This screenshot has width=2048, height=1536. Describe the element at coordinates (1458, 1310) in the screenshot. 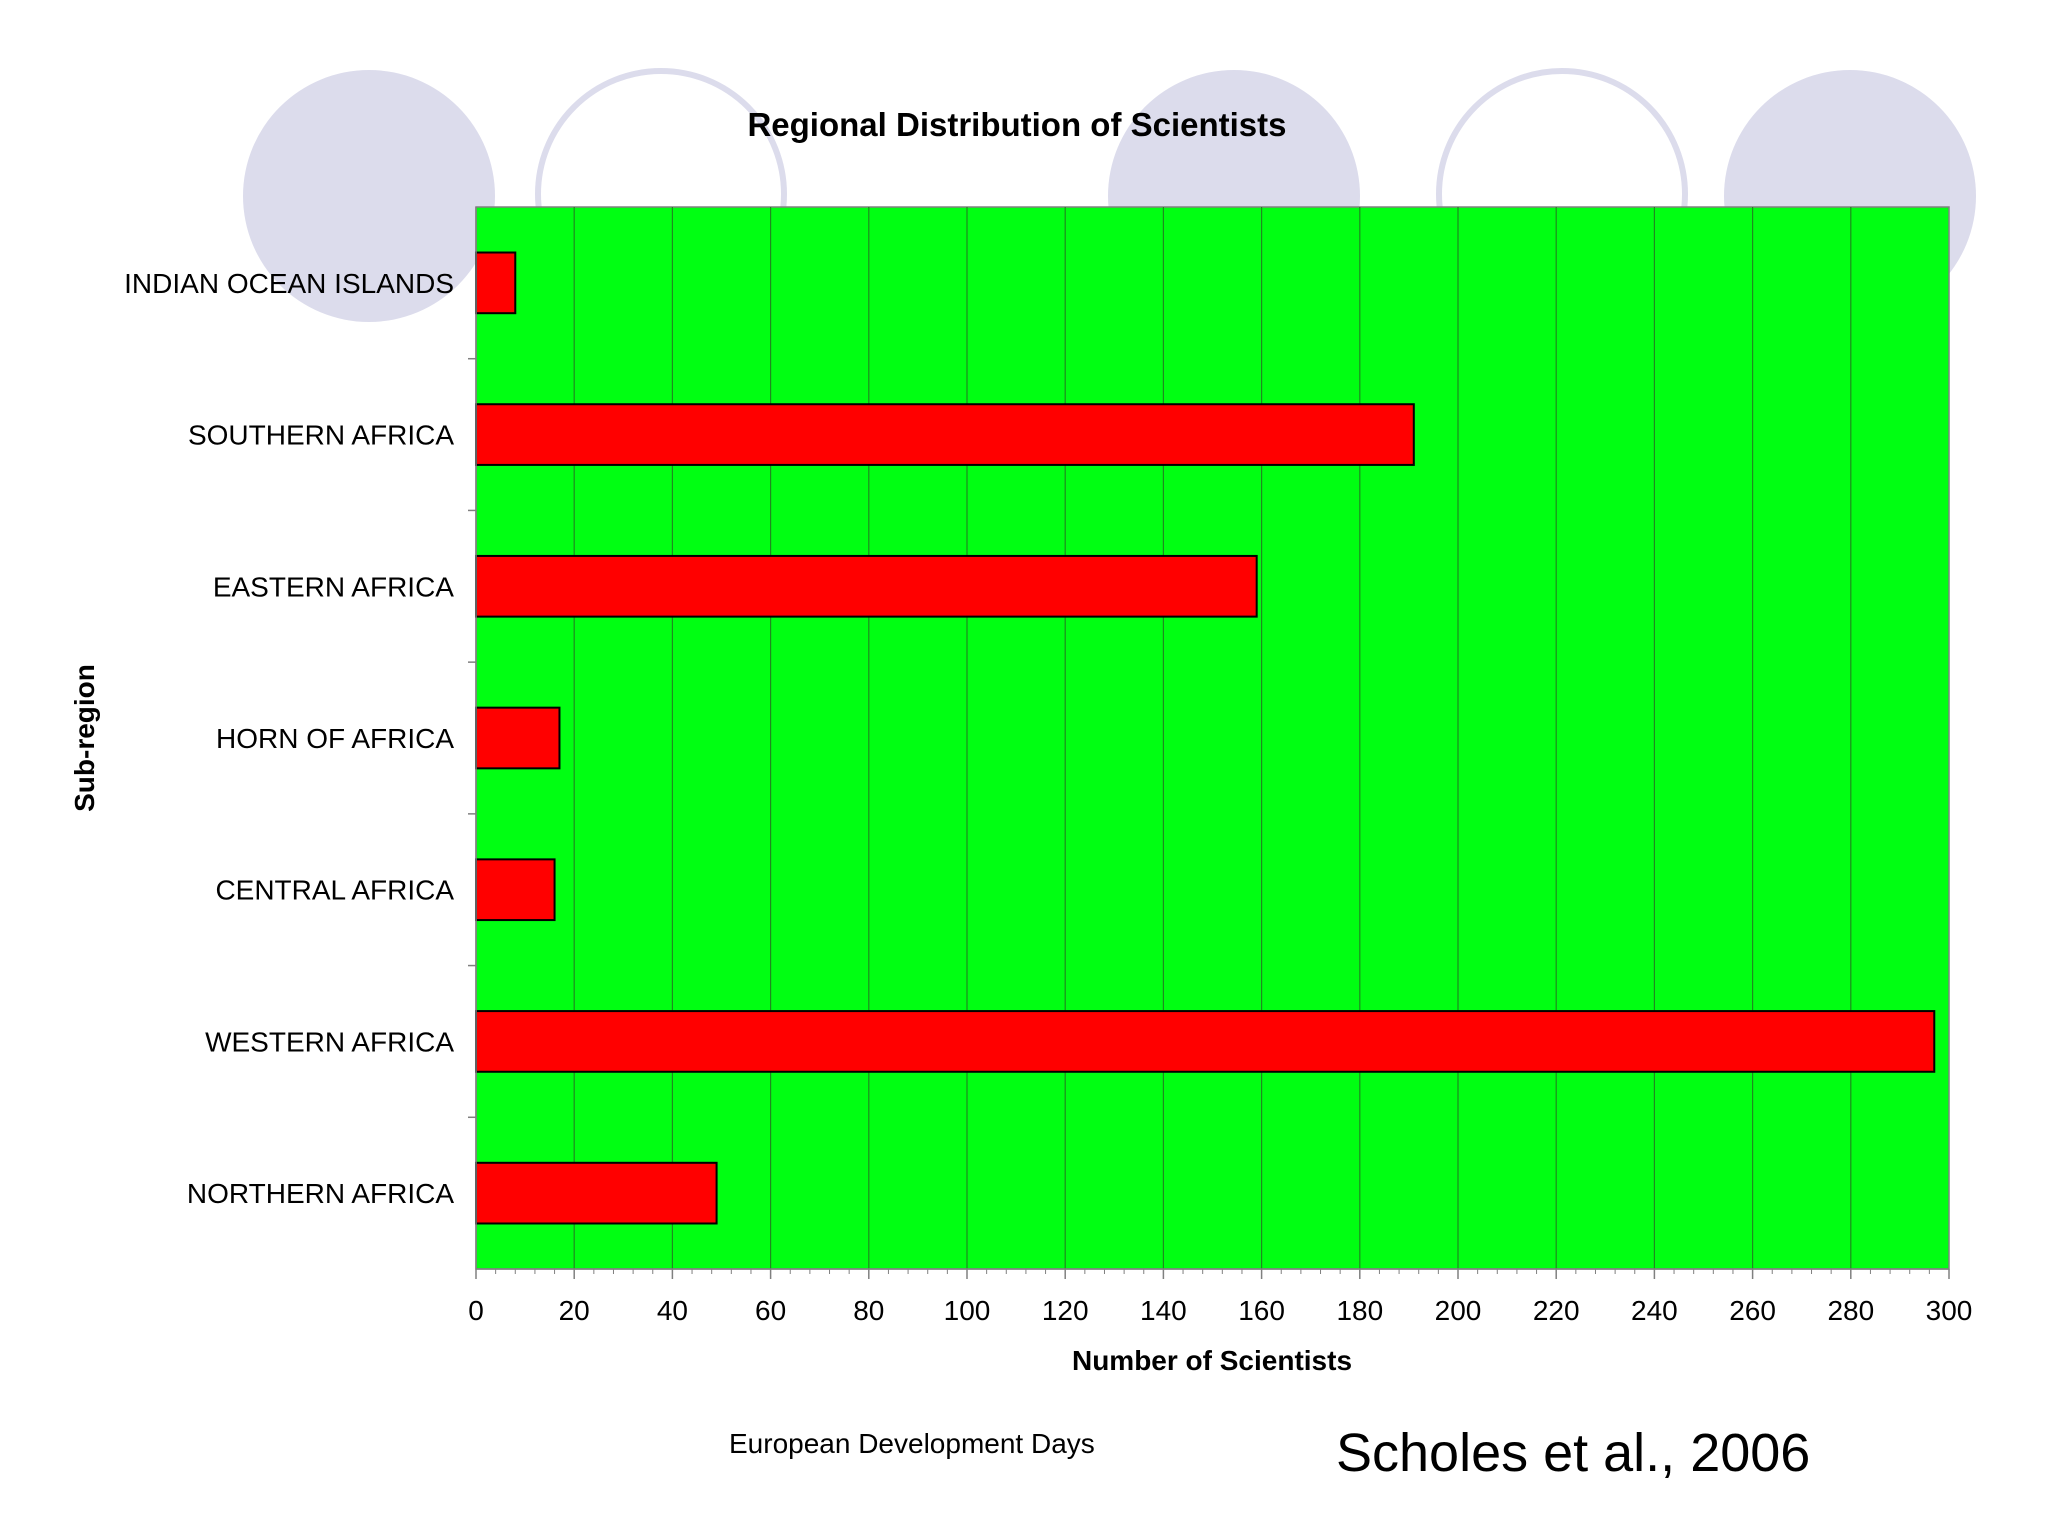

I see `x-tick-label-10: 200` at that location.